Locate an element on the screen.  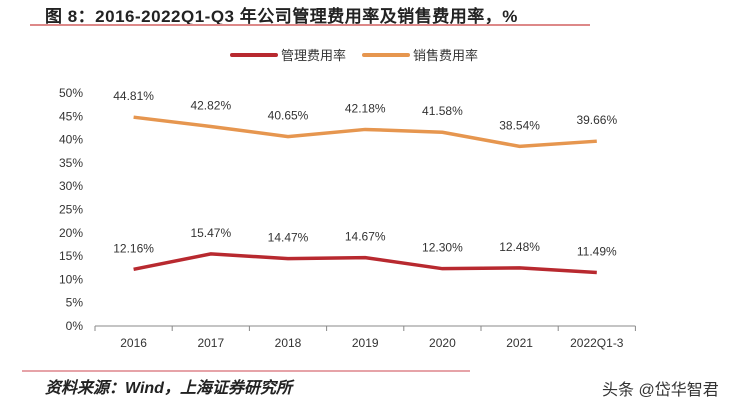
y-tick-label: 30% is located at coordinates (71, 186).